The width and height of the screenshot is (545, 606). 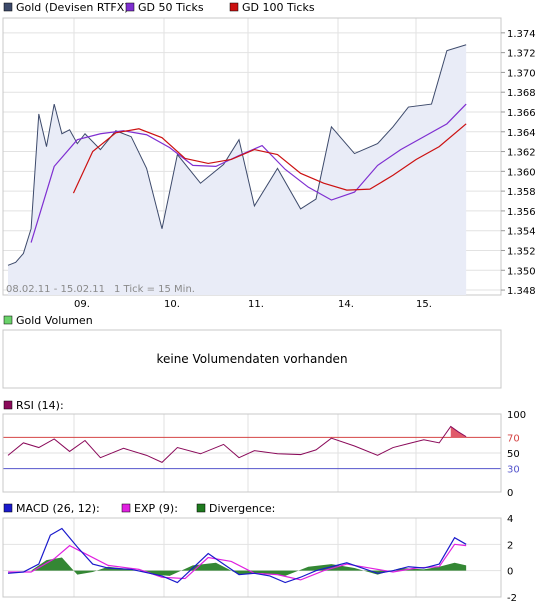 I want to click on legend-label-gd100: GD 100 Ticks, so click(x=278, y=7).